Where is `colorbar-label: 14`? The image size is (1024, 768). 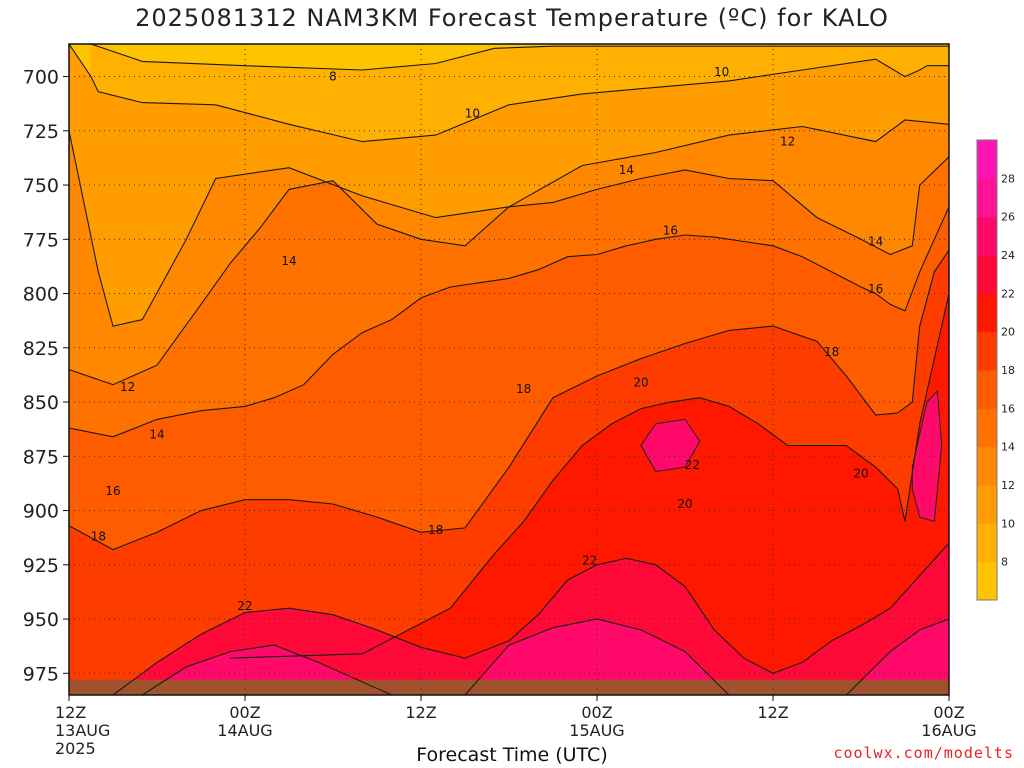
colorbar-label: 14 is located at coordinates (1008, 447).